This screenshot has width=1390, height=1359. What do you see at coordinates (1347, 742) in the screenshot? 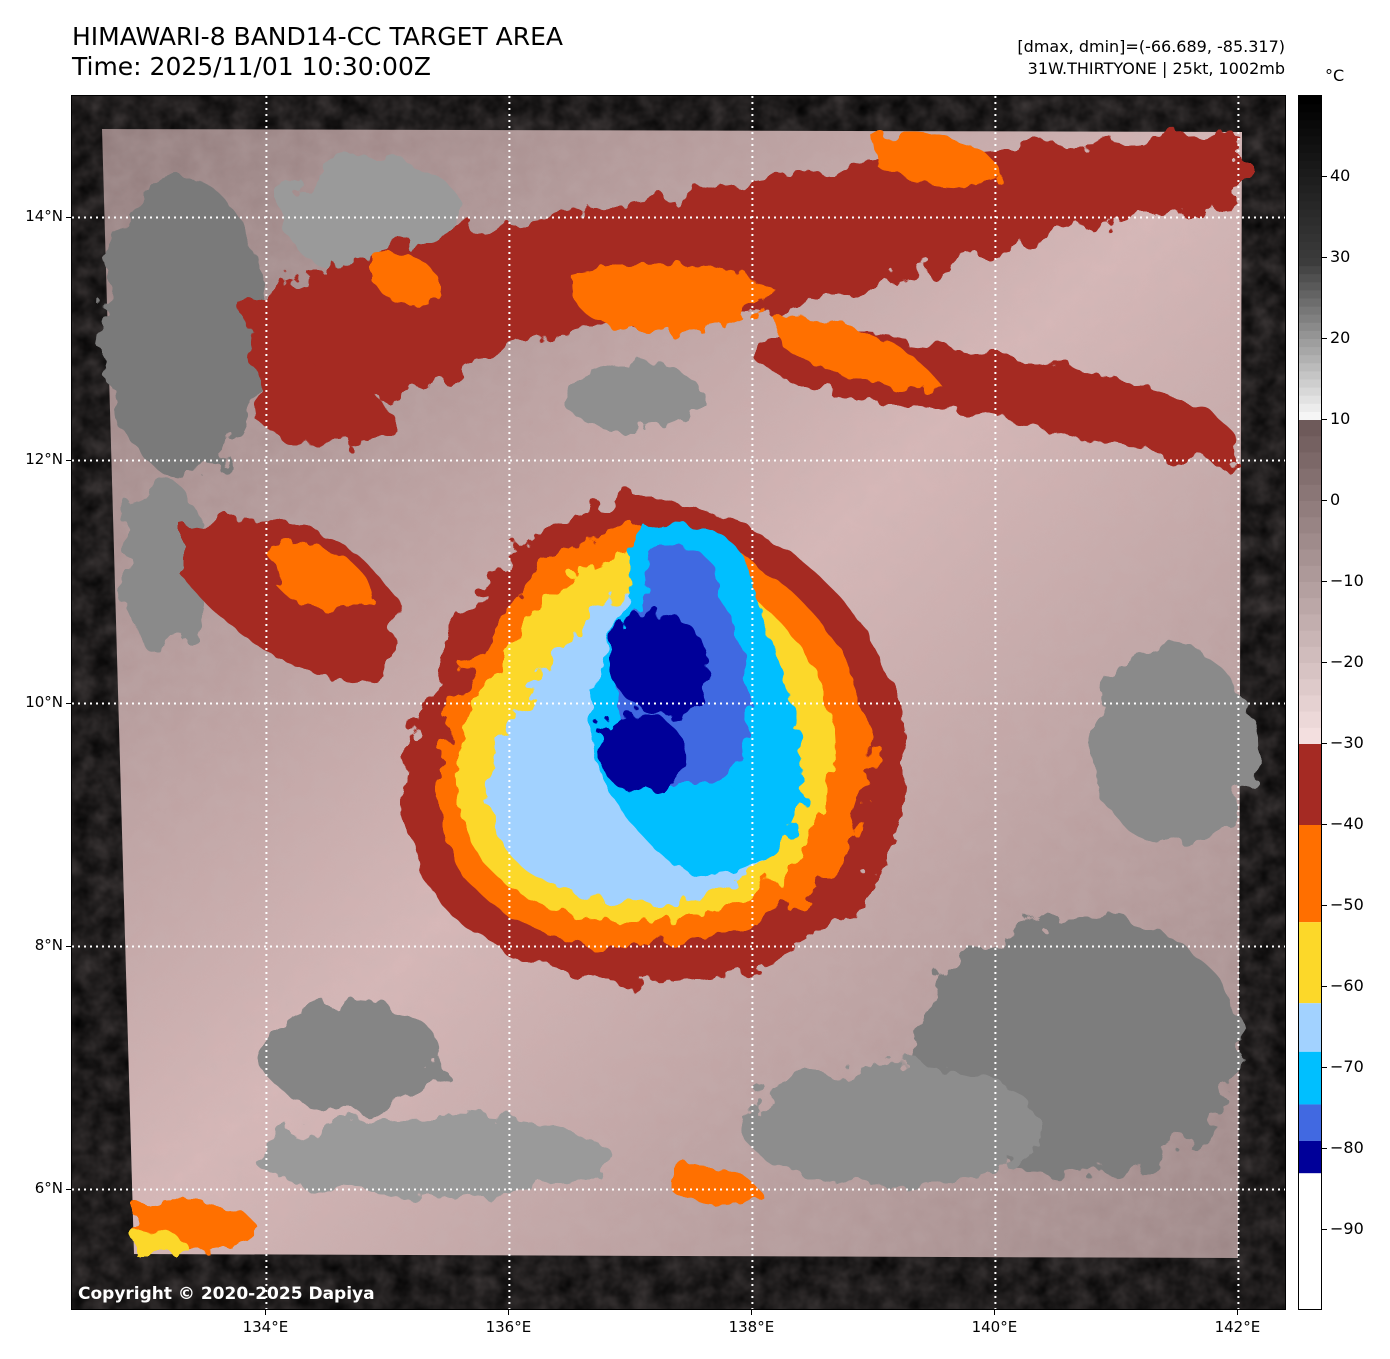
I see `colorbar-tick-label: −30` at bounding box center [1347, 742].